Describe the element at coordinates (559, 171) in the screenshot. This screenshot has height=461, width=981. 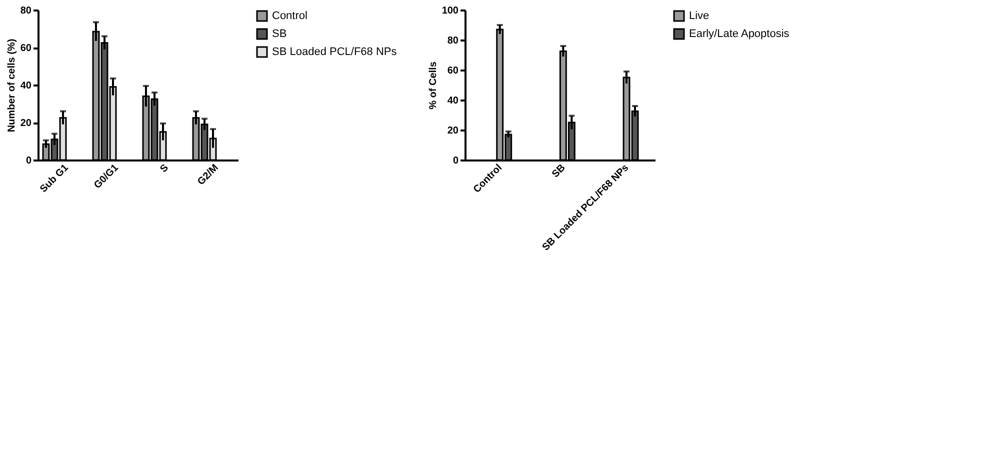
I see `x-tick-label: SB` at that location.